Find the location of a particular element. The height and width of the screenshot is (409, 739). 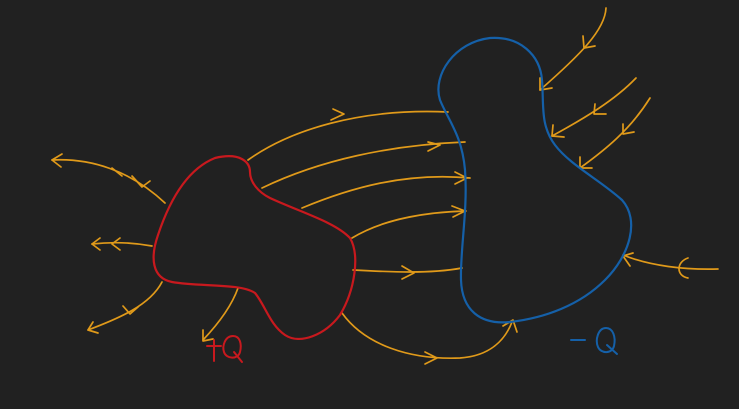

field-line-in-top is located at coordinates (573, 49).